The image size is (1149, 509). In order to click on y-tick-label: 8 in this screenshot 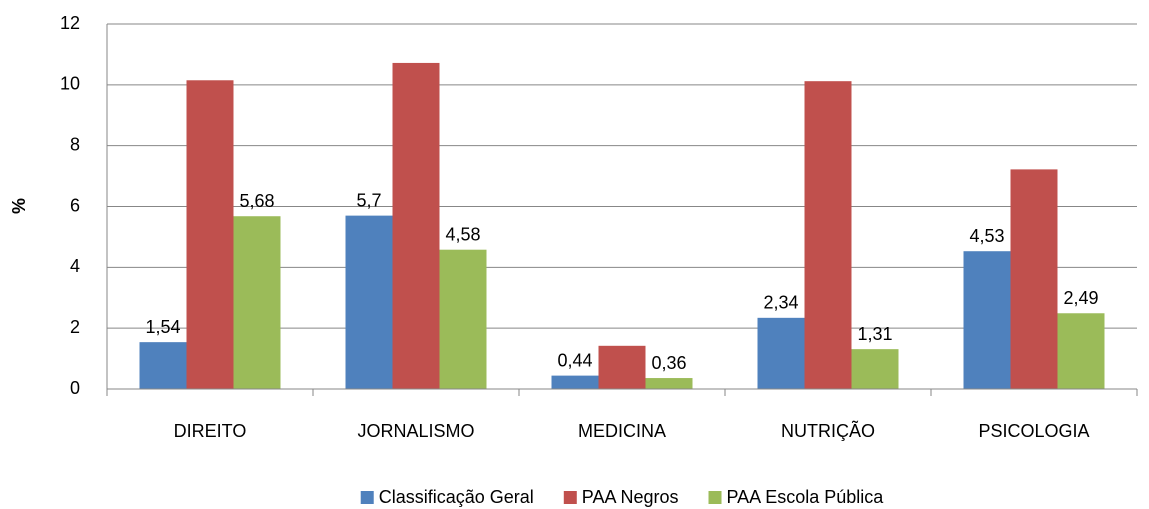, I will do `click(75, 144)`.